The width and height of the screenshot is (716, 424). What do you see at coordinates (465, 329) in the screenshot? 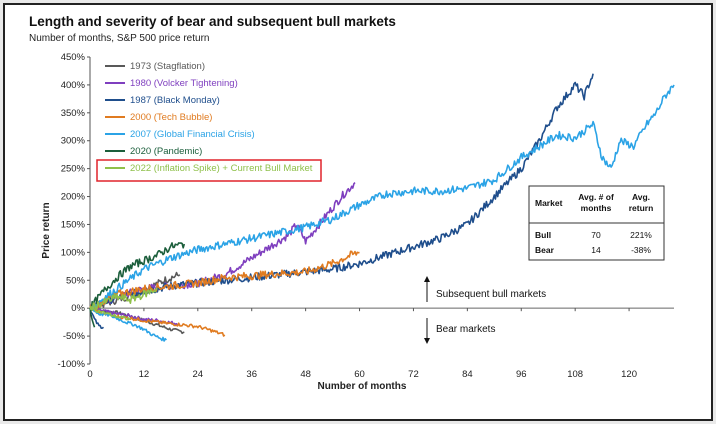
I see `bear-annotation: Bear markets` at bounding box center [465, 329].